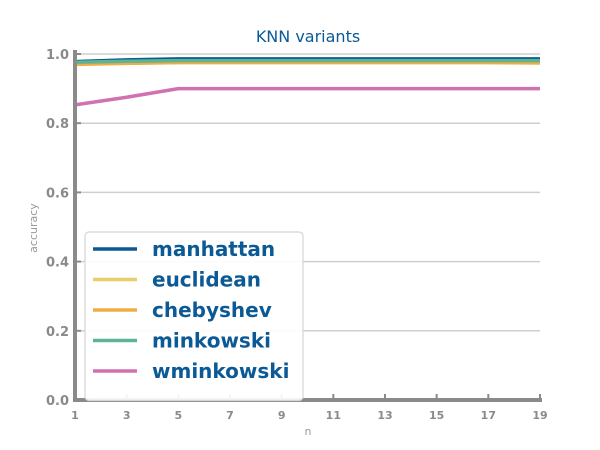 Image resolution: width=600 pixels, height=450 pixels. I want to click on y-tick-label: 0.0, so click(57, 401).